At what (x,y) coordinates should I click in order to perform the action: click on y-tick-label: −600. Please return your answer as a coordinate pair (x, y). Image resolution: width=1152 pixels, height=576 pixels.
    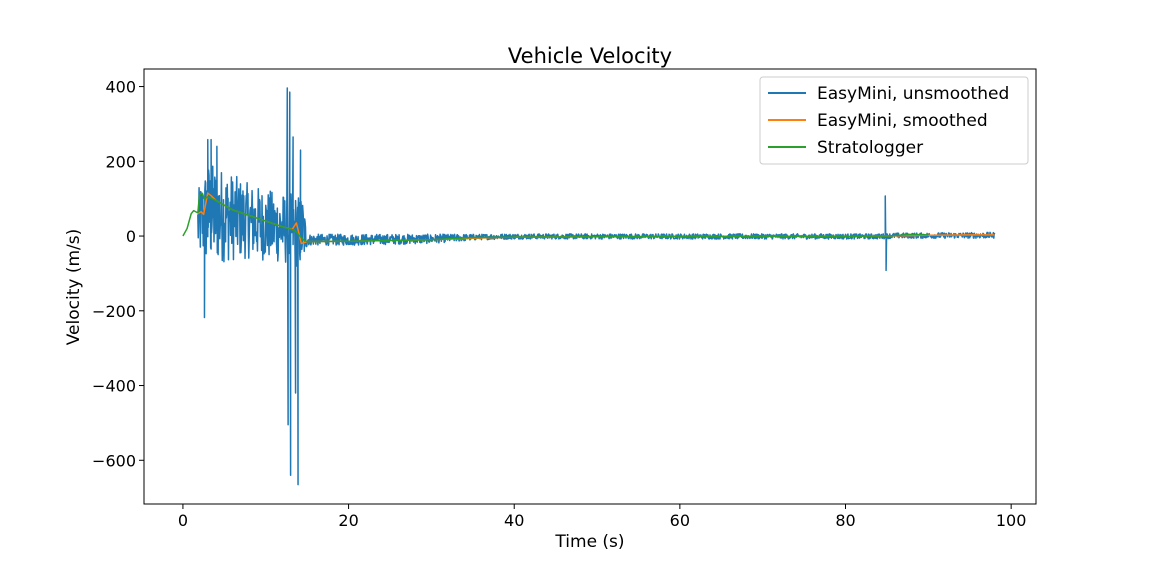
    Looking at the image, I should click on (114, 460).